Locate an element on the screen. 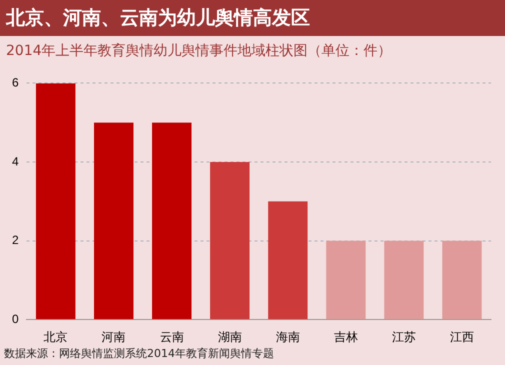 The image size is (505, 365). x-tick-label: 海南 is located at coordinates (288, 337).